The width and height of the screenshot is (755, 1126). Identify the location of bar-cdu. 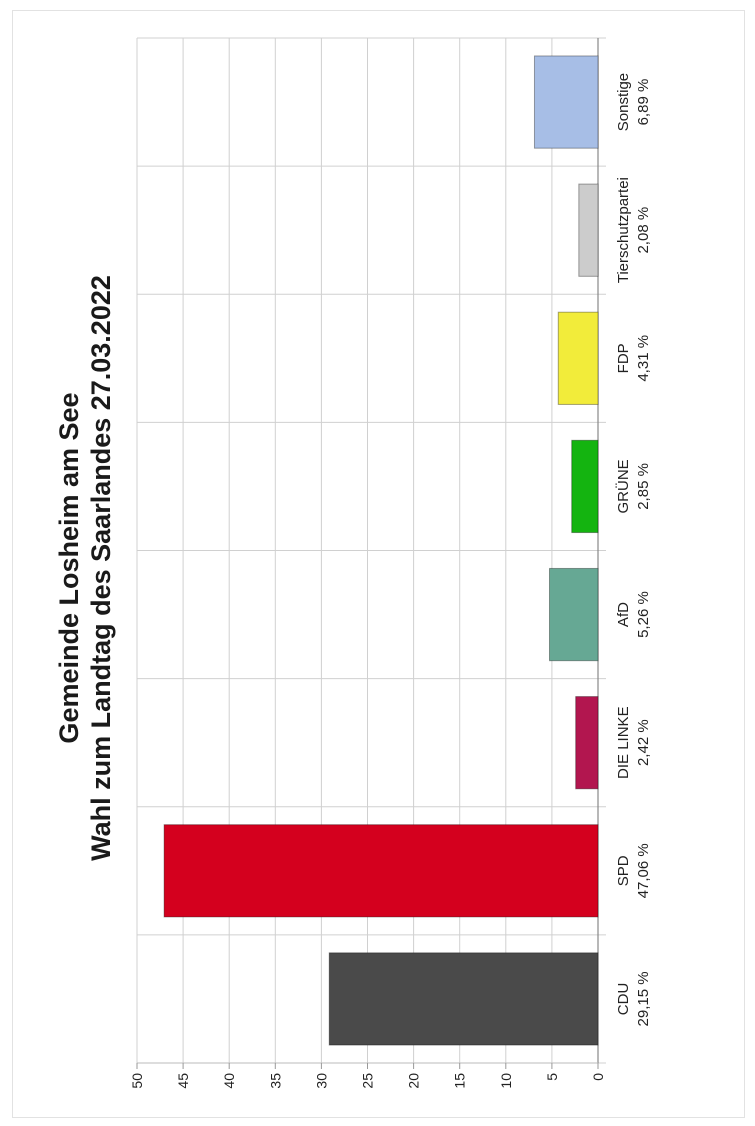
(463, 999).